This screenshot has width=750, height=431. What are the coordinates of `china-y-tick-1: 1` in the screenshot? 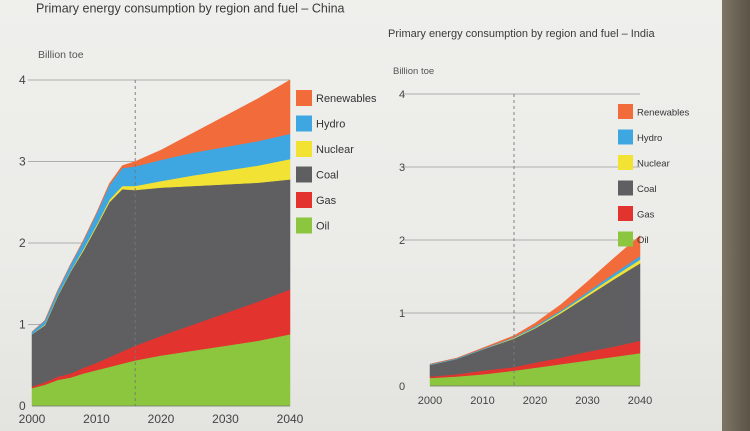 It's located at (22, 325).